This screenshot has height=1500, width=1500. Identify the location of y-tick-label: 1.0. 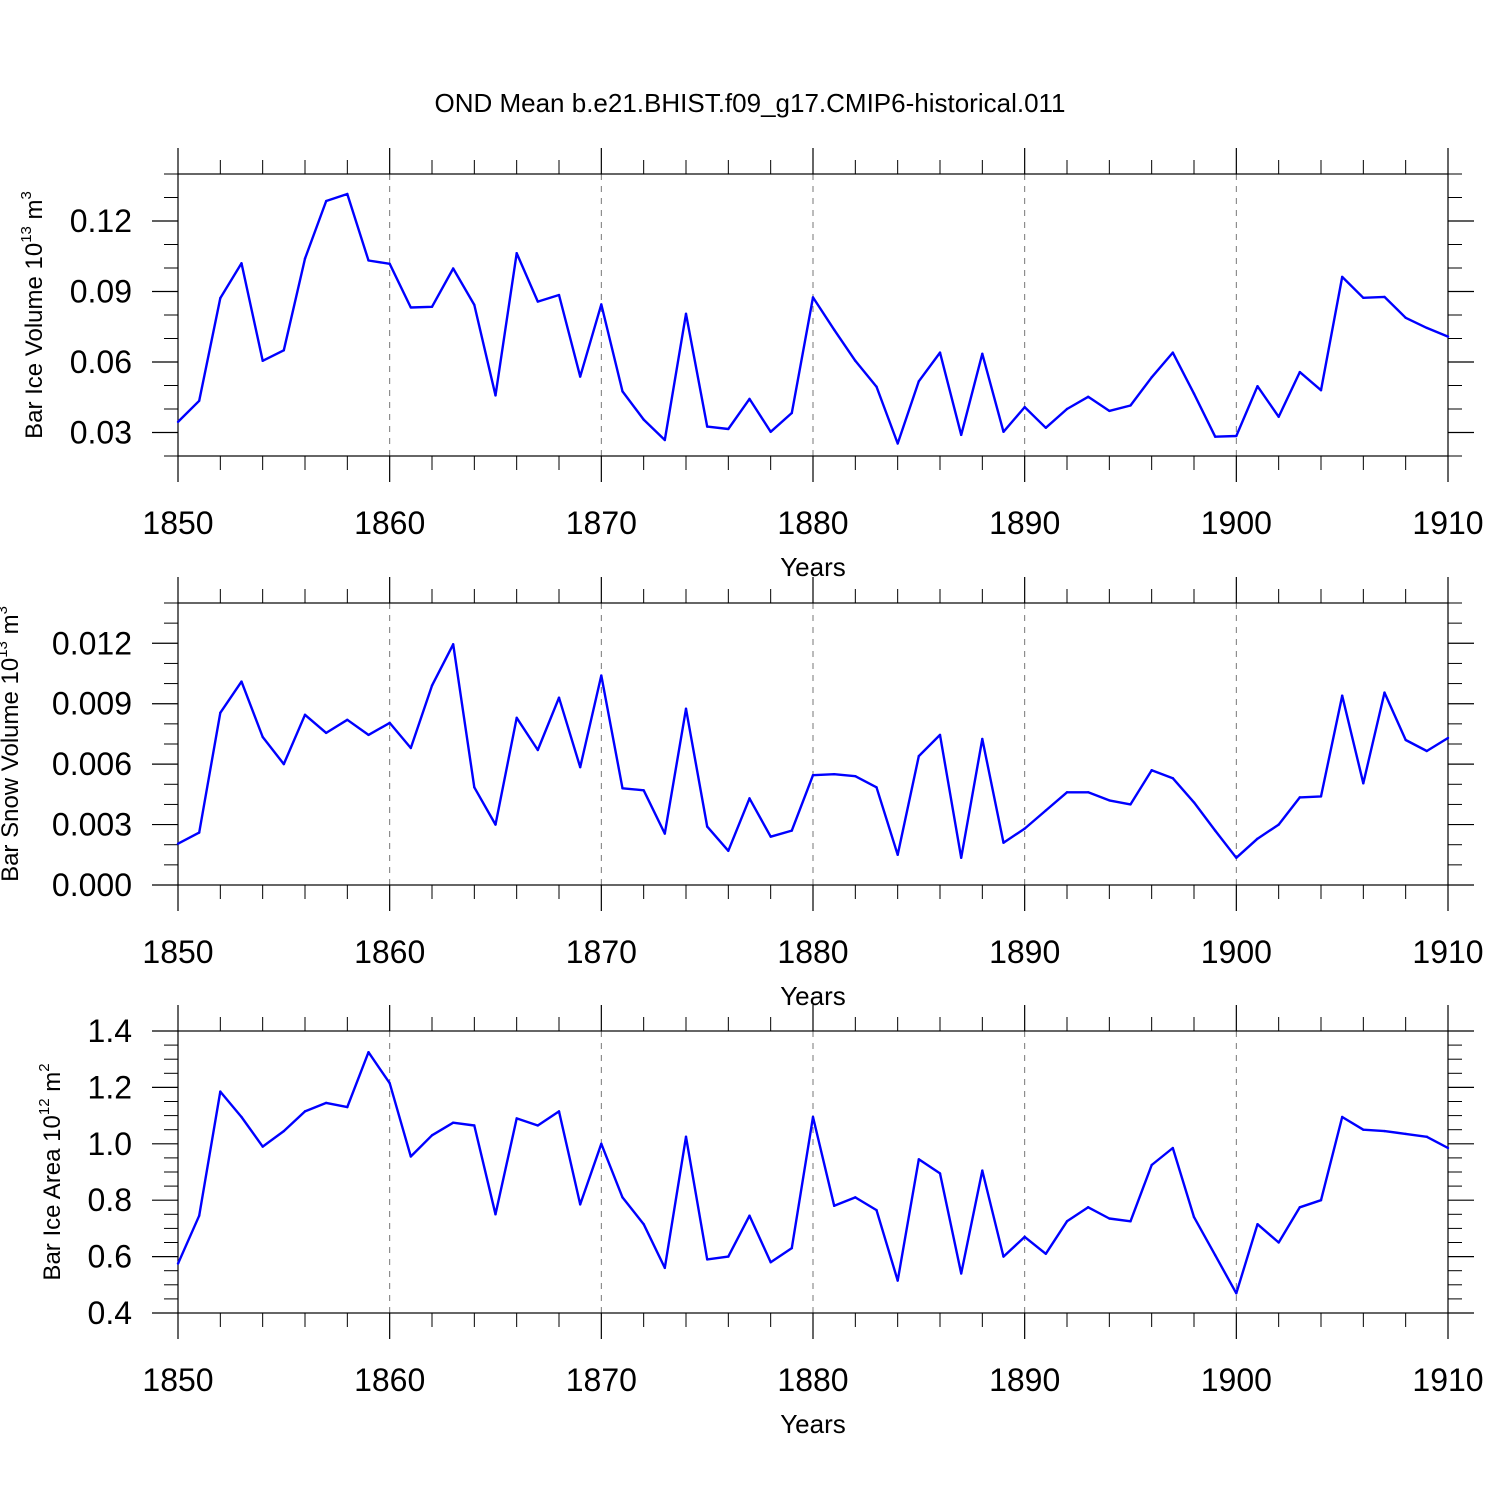
(110, 1144).